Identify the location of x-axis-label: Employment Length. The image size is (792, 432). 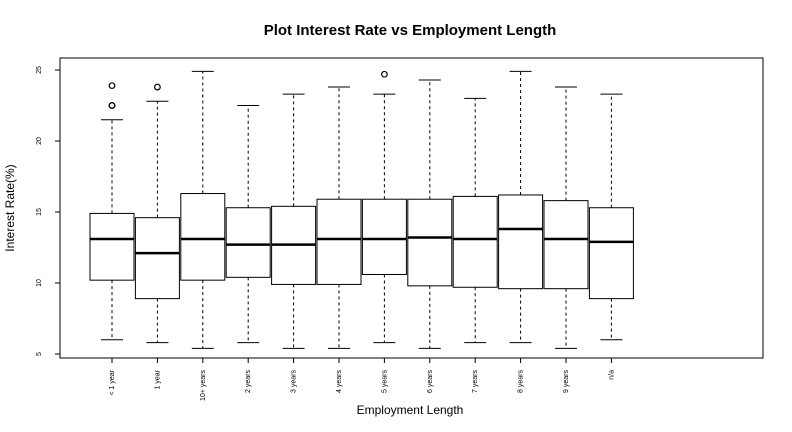
(410, 410).